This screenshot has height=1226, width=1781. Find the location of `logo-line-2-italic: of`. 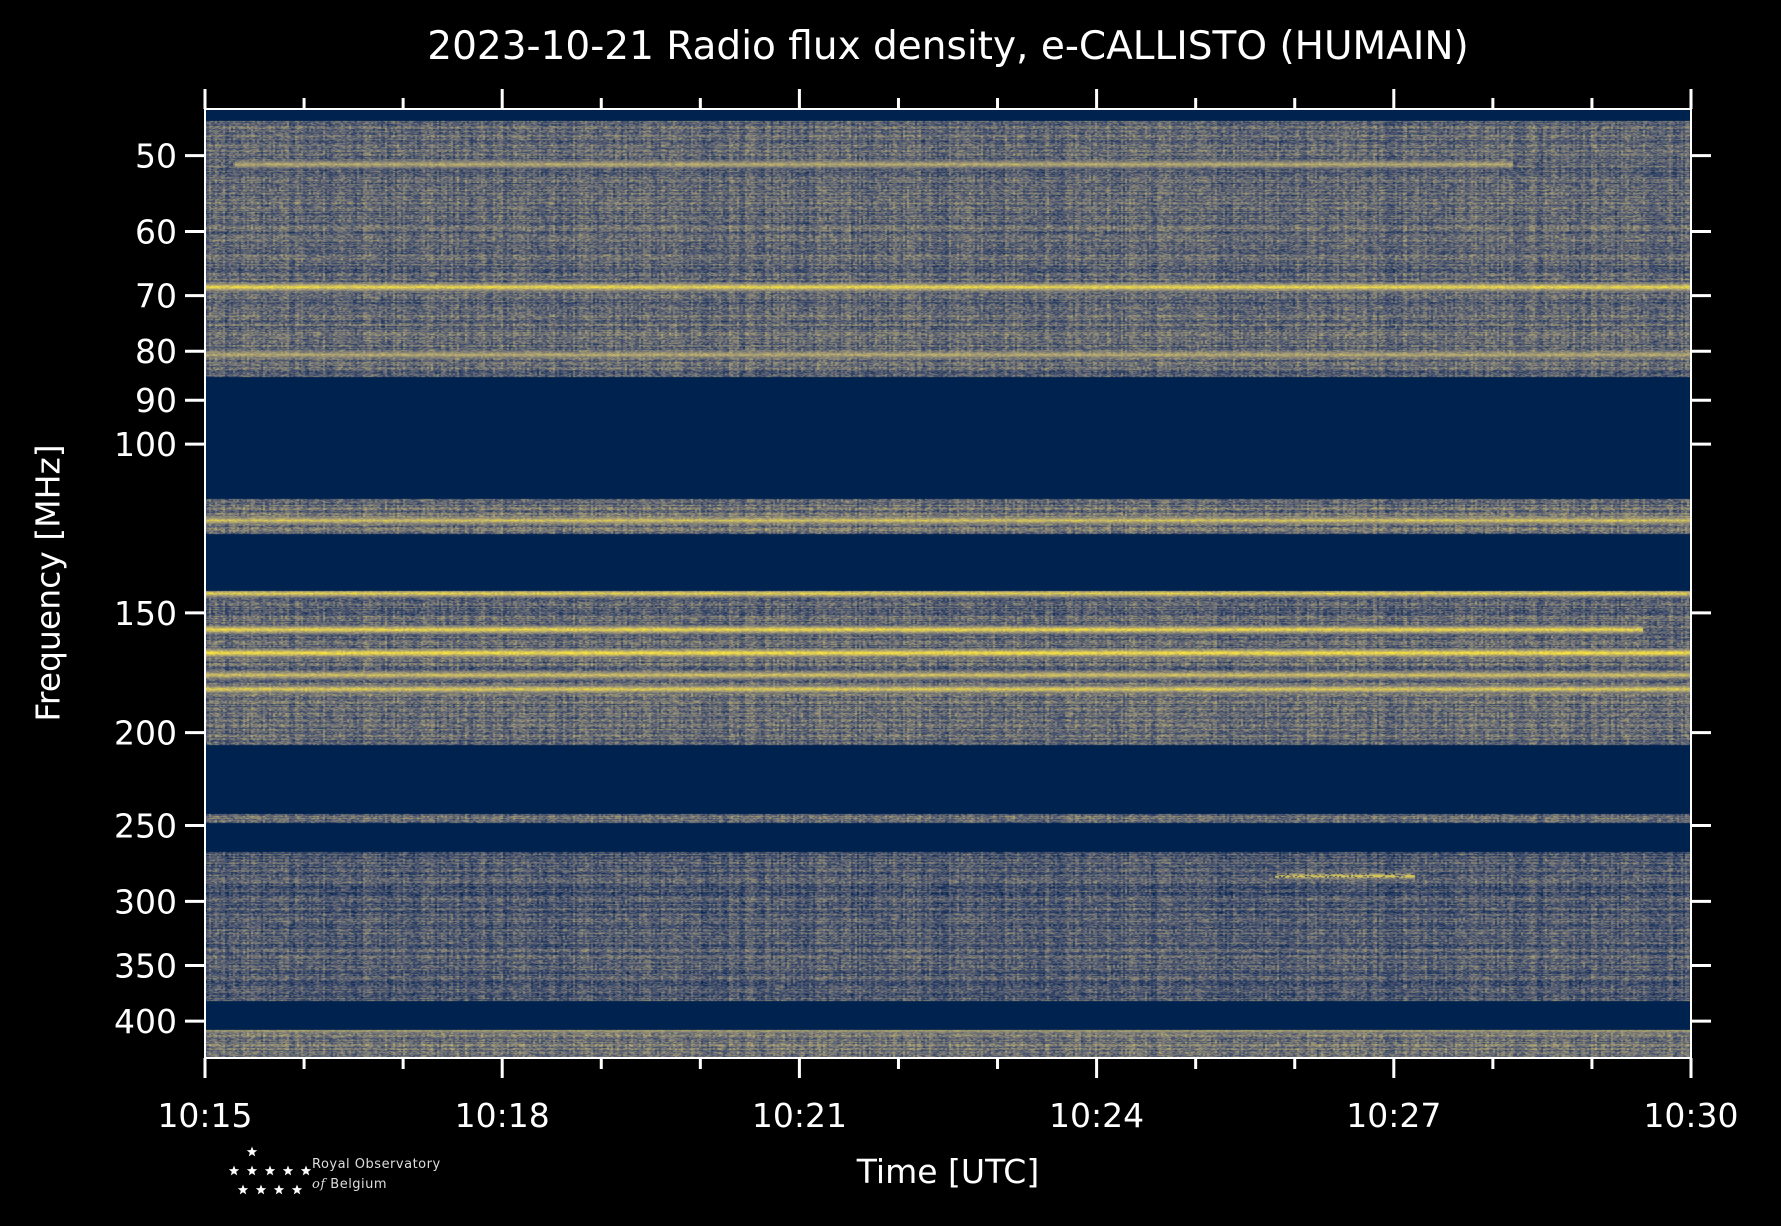

logo-line-2-italic: of is located at coordinates (319, 1184).